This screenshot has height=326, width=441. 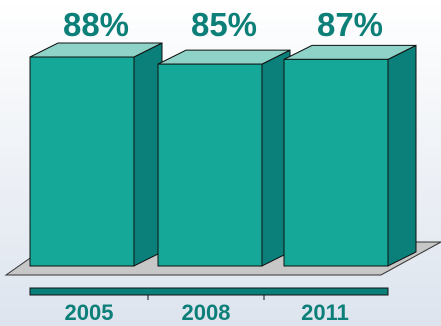 I want to click on bar-side-2011, so click(x=402, y=155).